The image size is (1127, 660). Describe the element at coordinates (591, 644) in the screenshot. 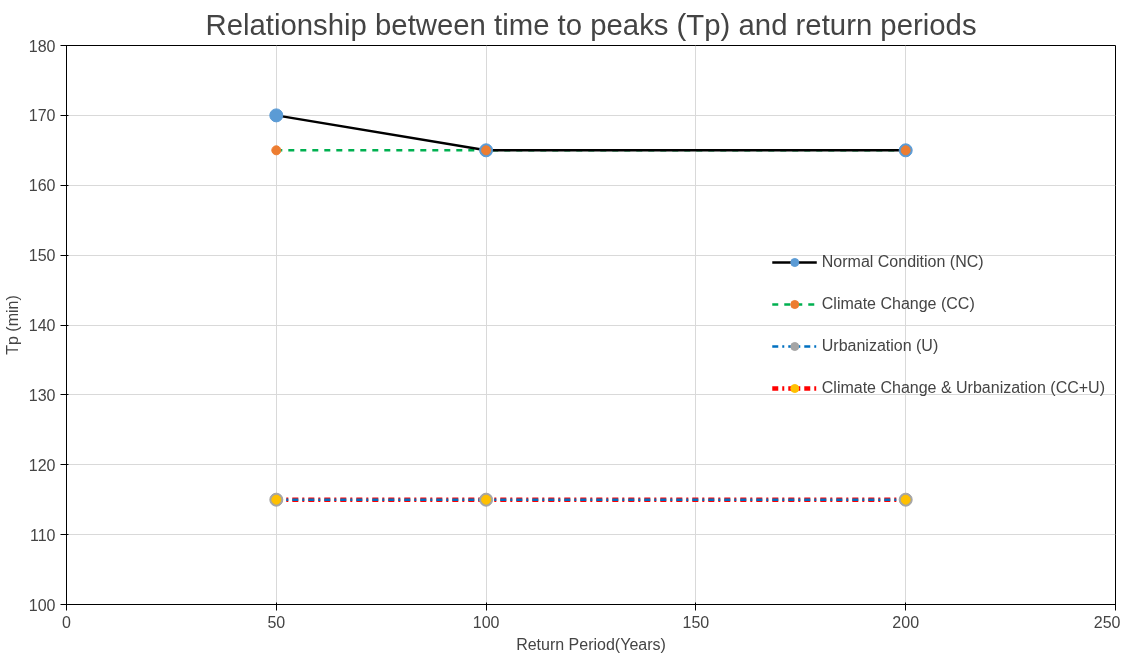

I see `x-axis-title: Return Period(Years)` at that location.